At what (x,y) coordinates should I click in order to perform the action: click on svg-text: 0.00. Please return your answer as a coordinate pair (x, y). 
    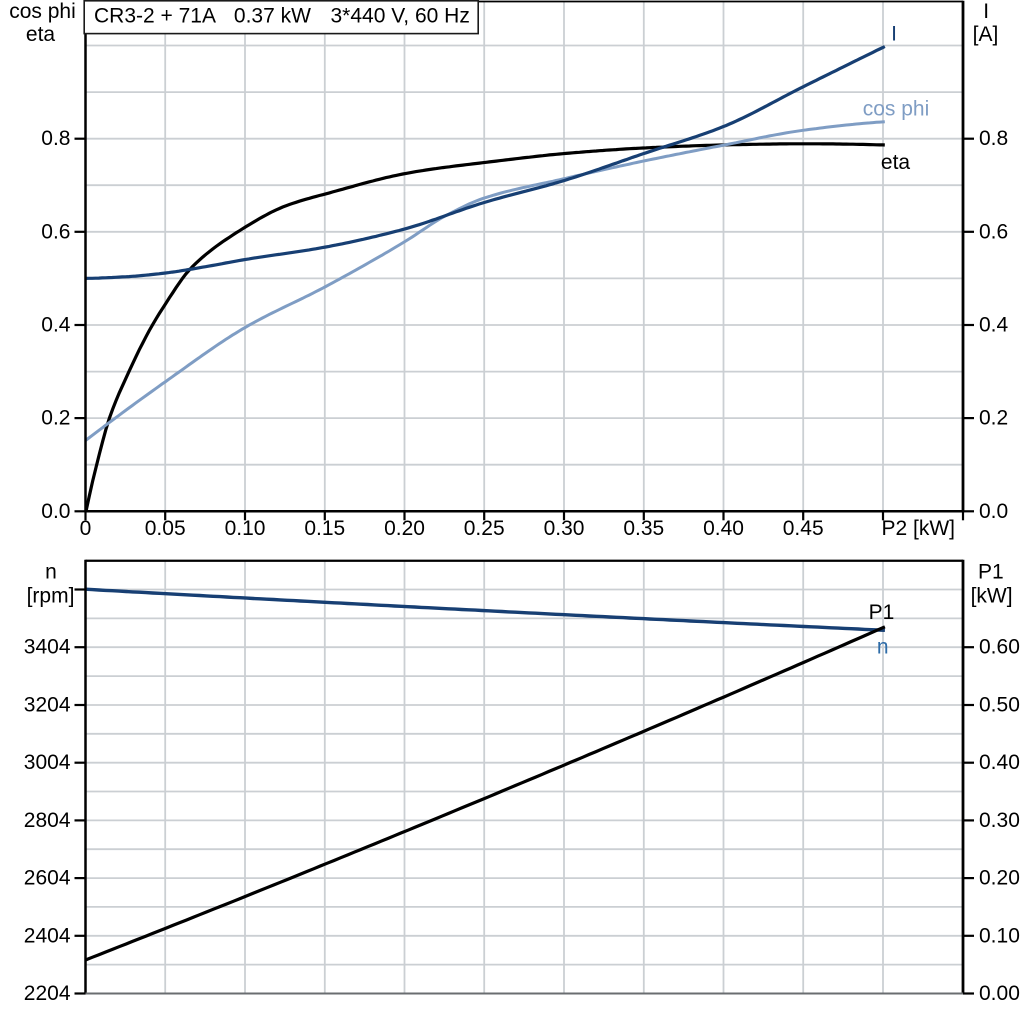
    Looking at the image, I should click on (999, 993).